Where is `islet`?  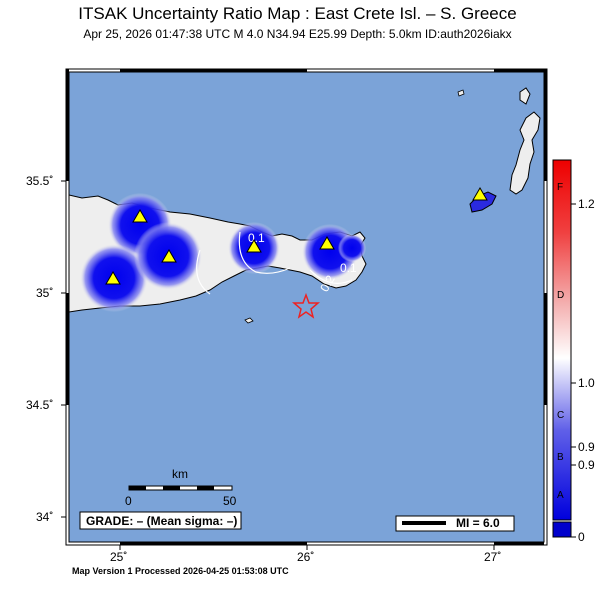
islet is located at coordinates (461, 93).